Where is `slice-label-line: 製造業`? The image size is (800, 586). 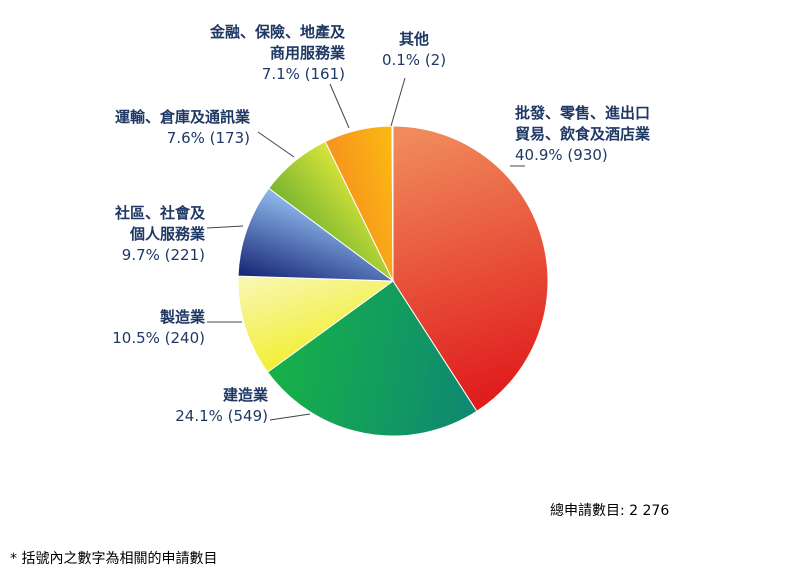
slice-label-line: 製造業 is located at coordinates (182, 317).